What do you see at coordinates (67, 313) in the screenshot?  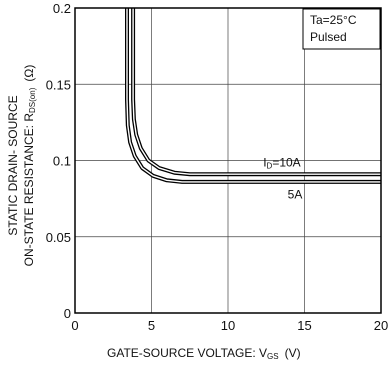 I see `y-tick-label: 0` at bounding box center [67, 313].